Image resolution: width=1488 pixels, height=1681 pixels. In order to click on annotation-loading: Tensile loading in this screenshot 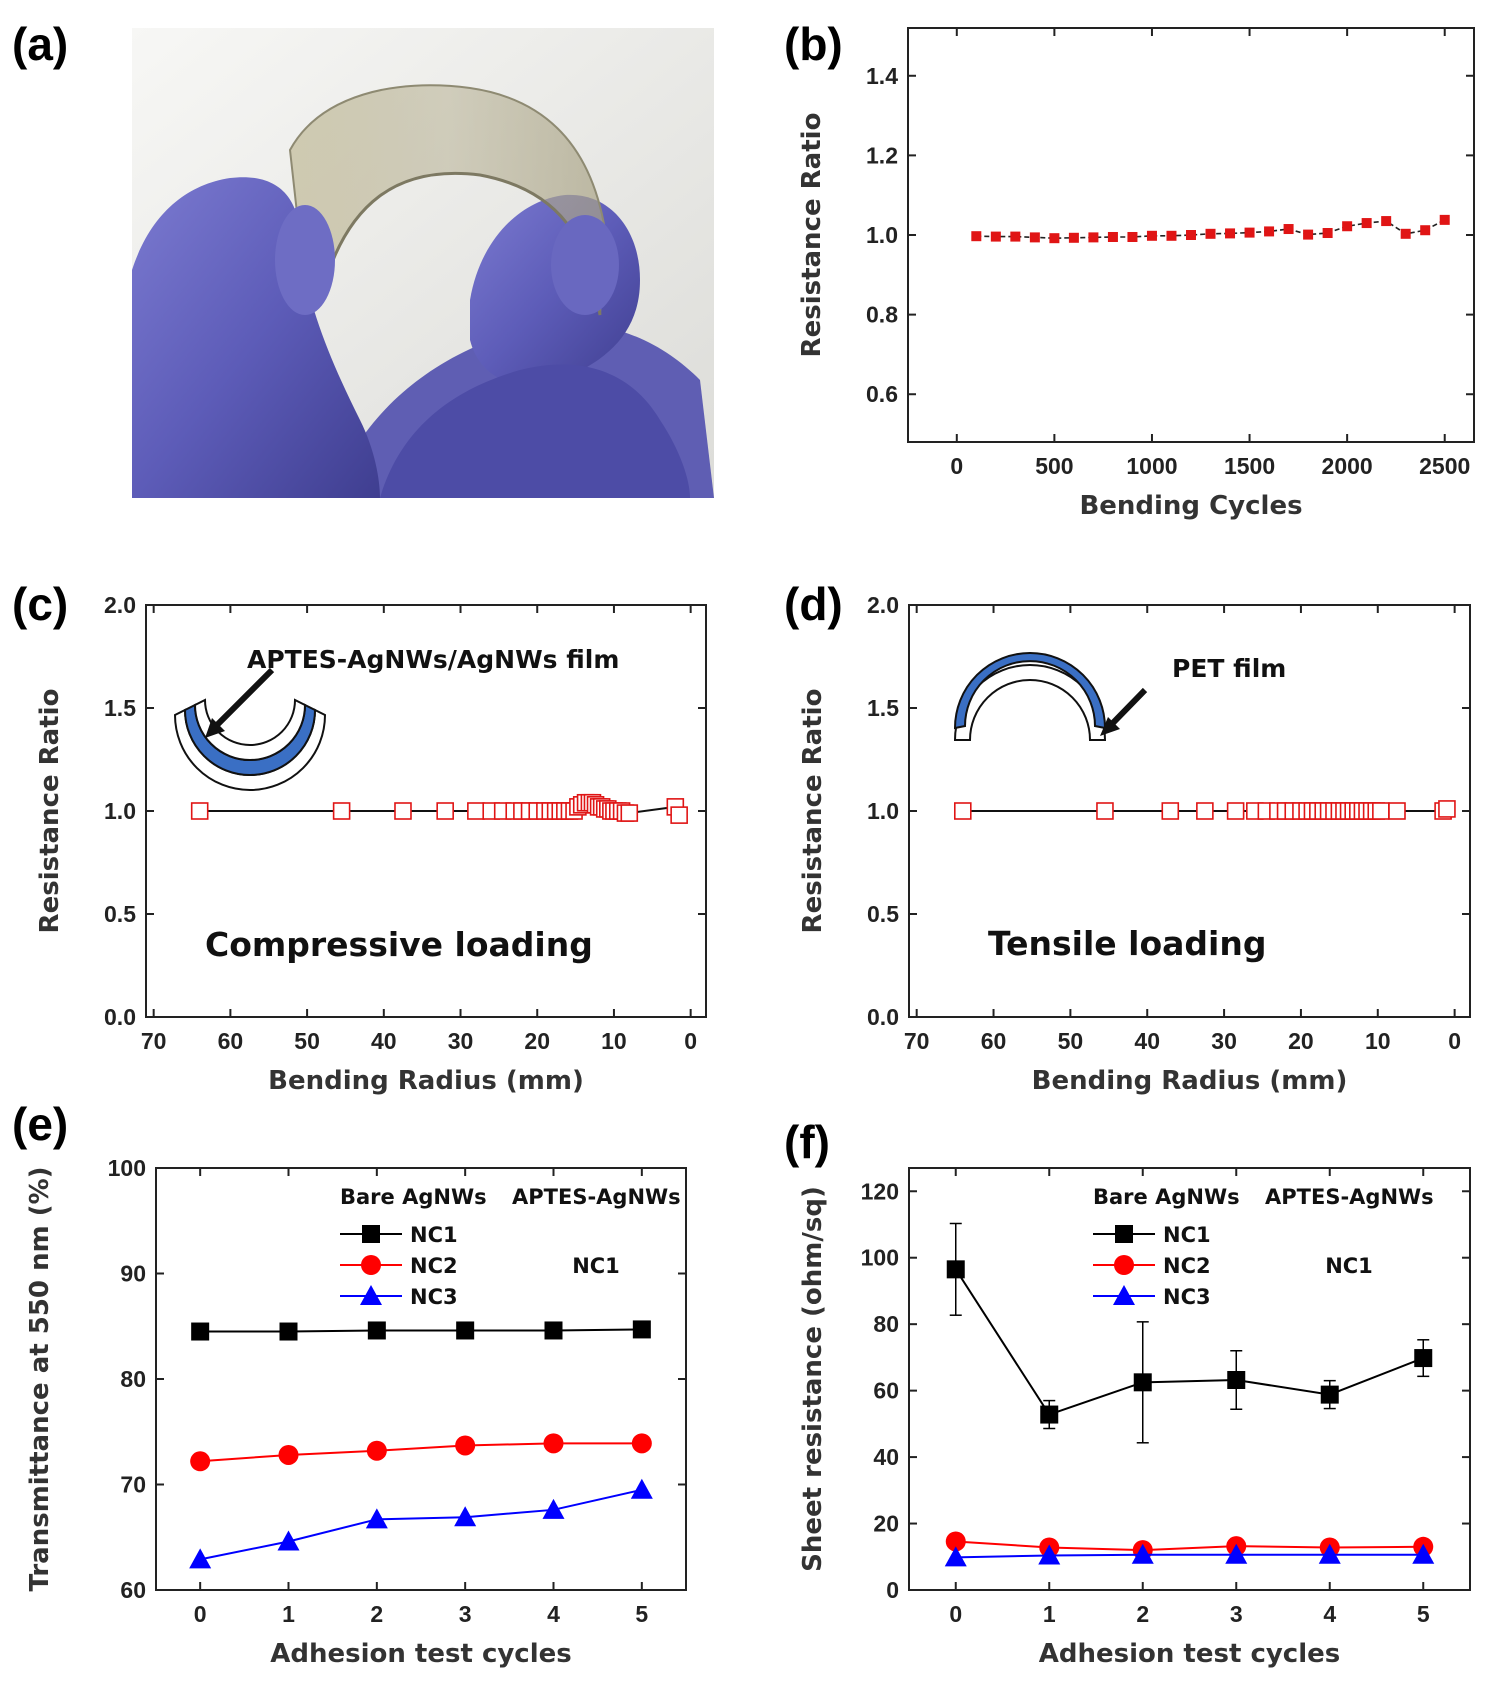, I will do `click(1127, 943)`.